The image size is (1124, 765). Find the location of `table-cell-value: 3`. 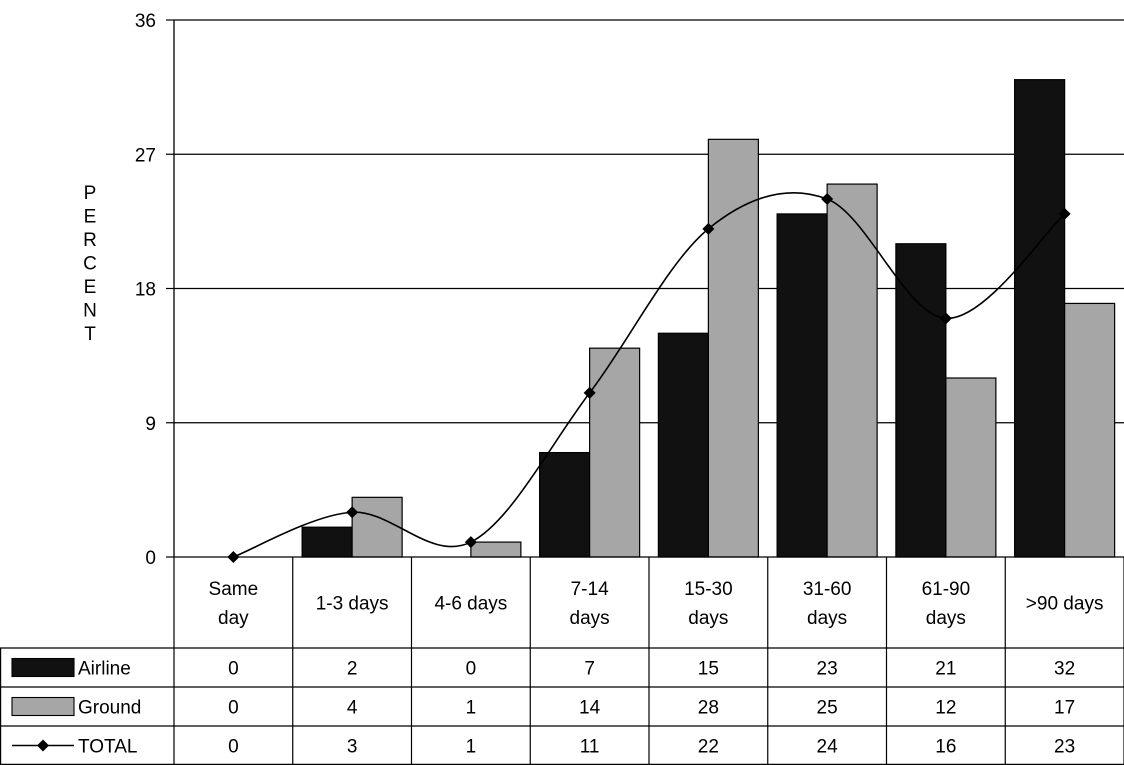

table-cell-value: 3 is located at coordinates (352, 747).